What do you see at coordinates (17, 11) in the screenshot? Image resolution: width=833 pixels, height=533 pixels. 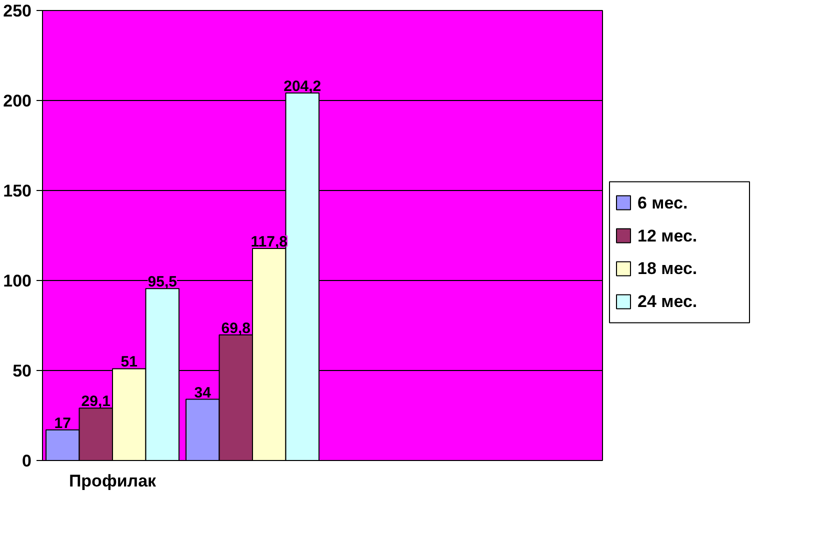 I see `y-tick-label: 250` at bounding box center [17, 11].